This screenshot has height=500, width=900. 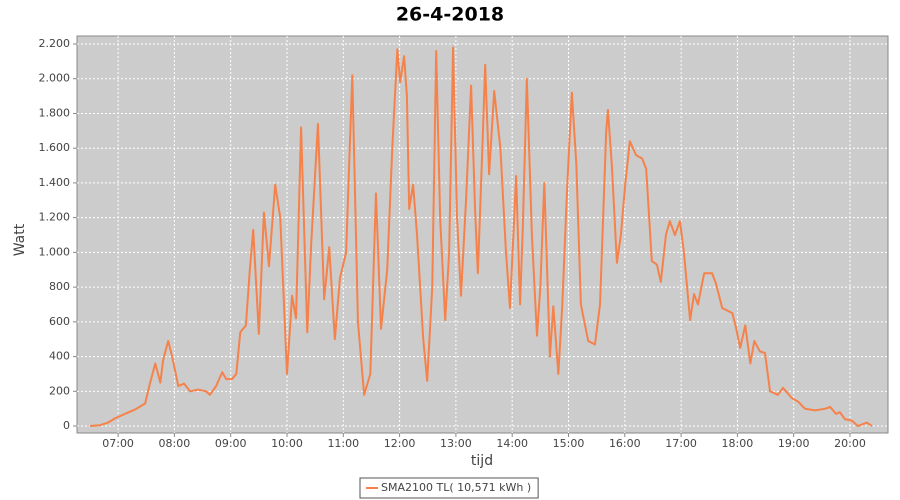 I want to click on legend-box, so click(x=449, y=488).